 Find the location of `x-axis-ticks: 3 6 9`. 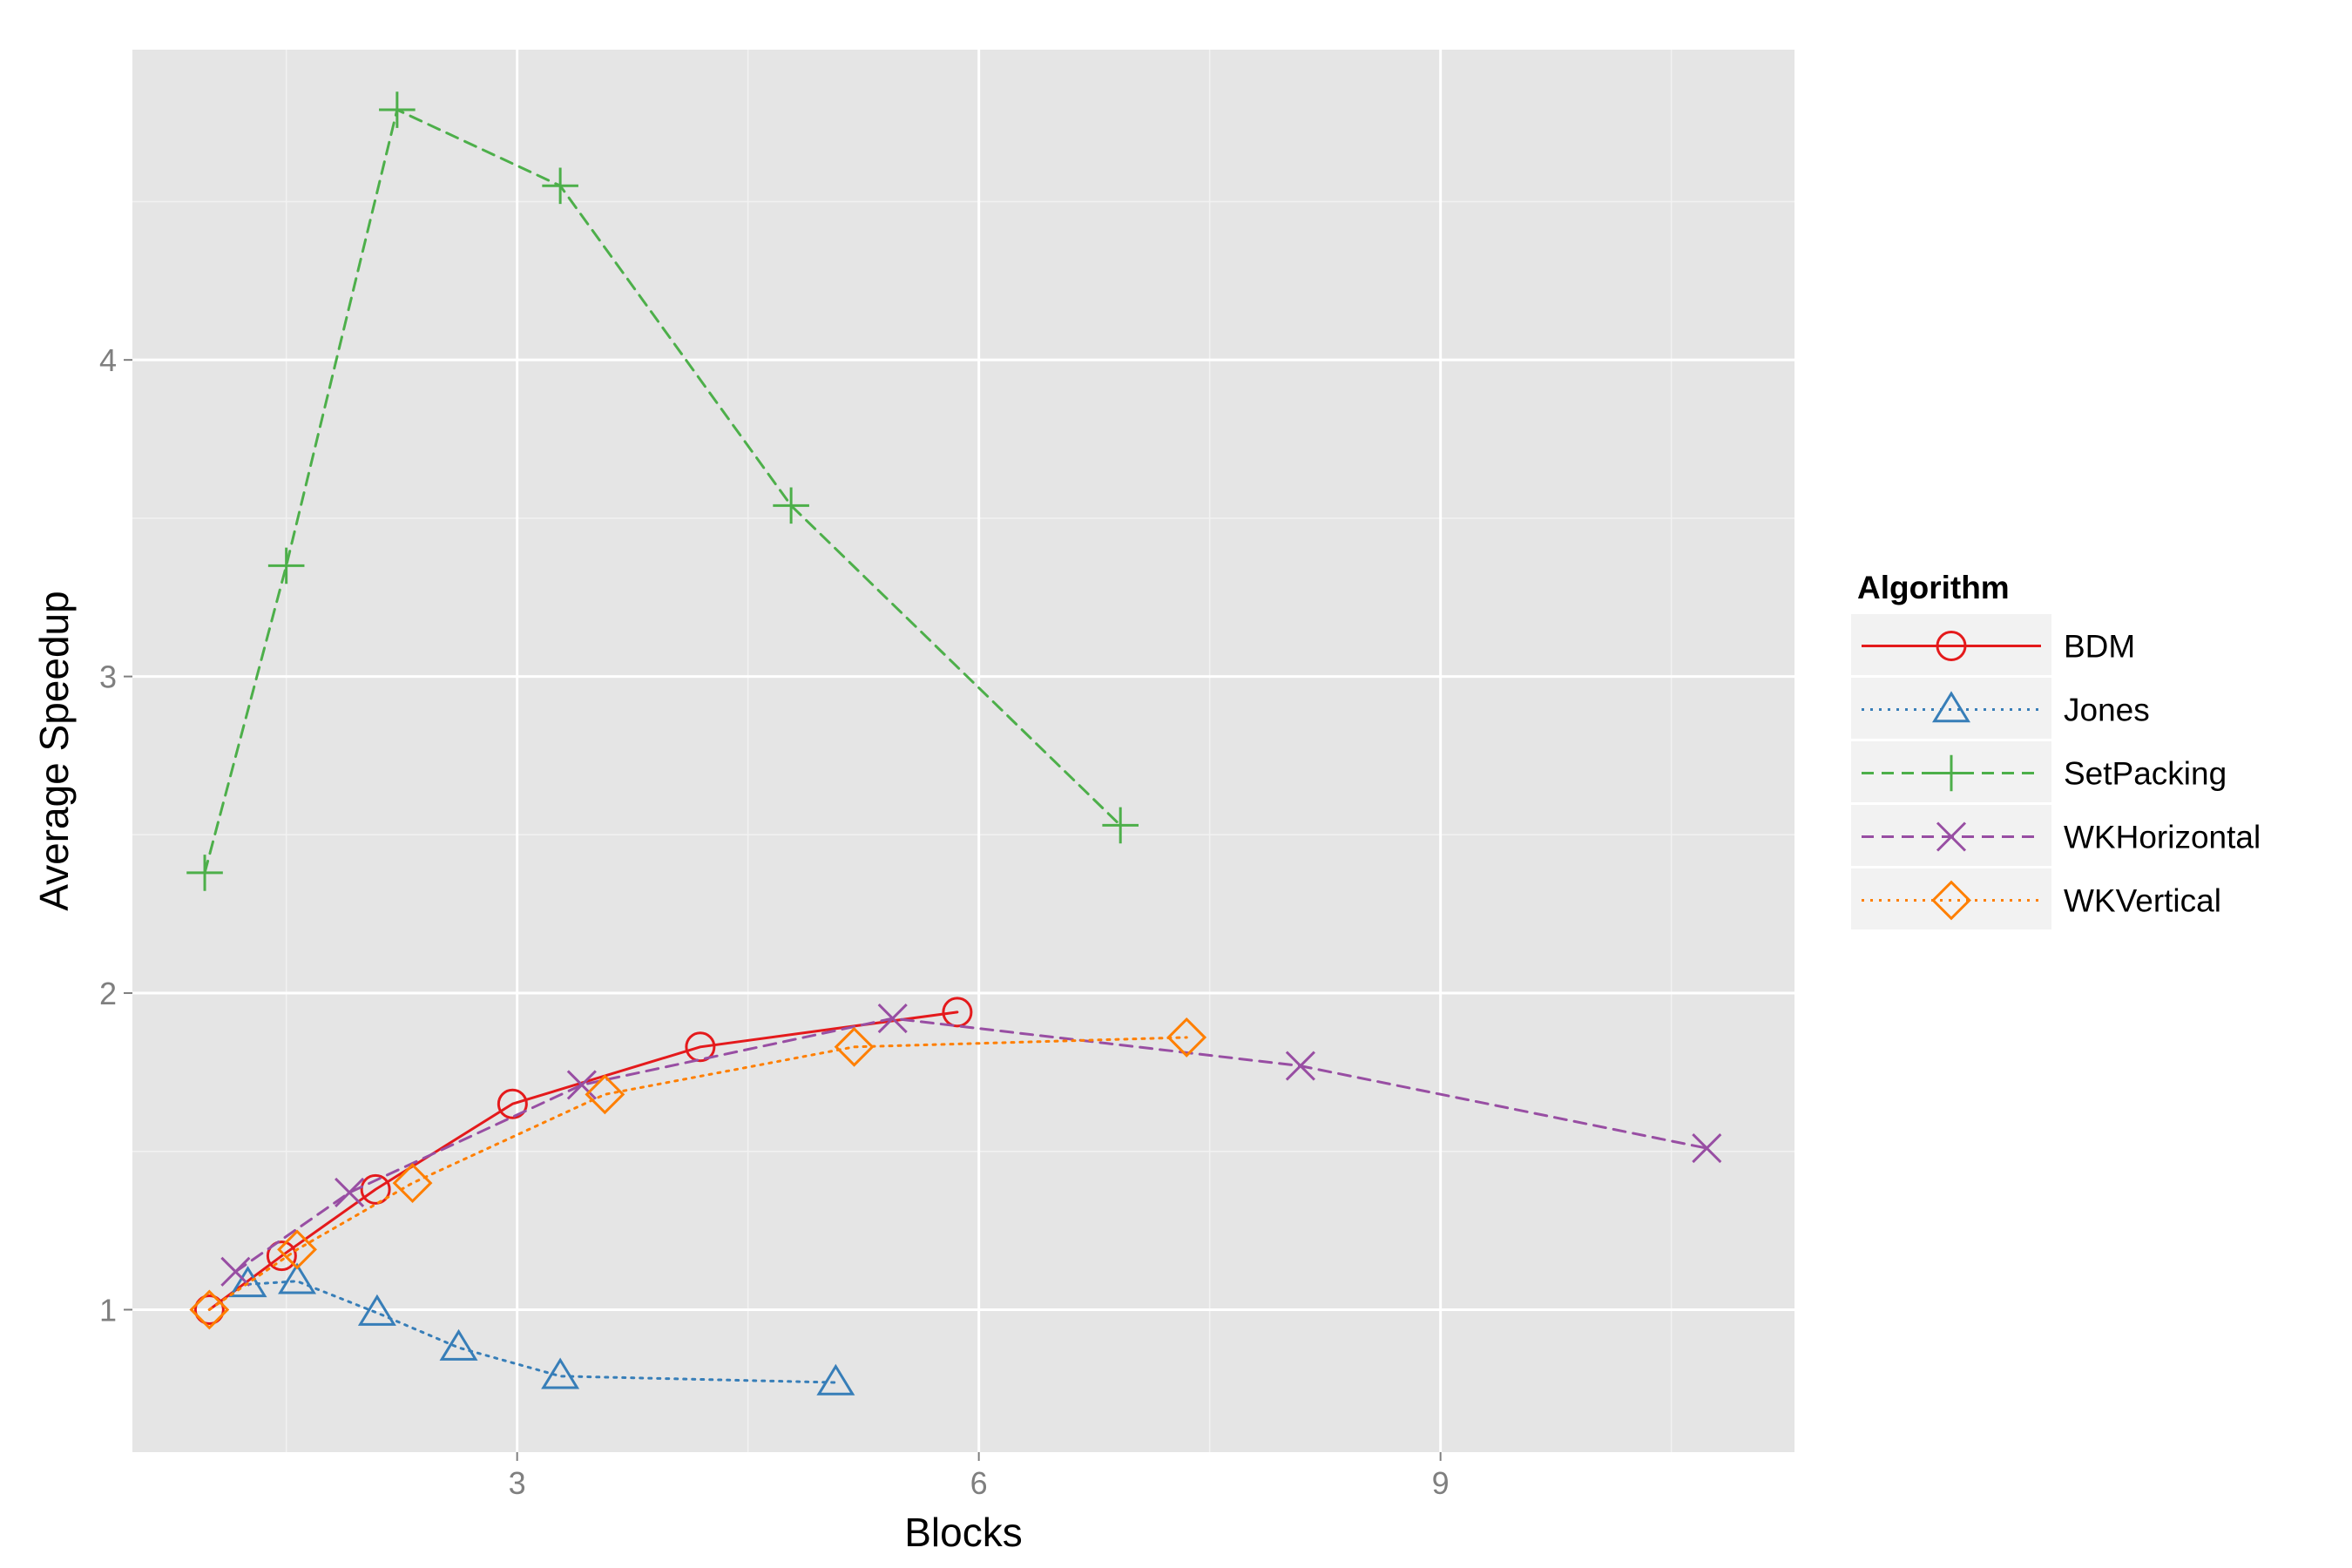

x-axis-ticks: 3 6 9 is located at coordinates (979, 1477).